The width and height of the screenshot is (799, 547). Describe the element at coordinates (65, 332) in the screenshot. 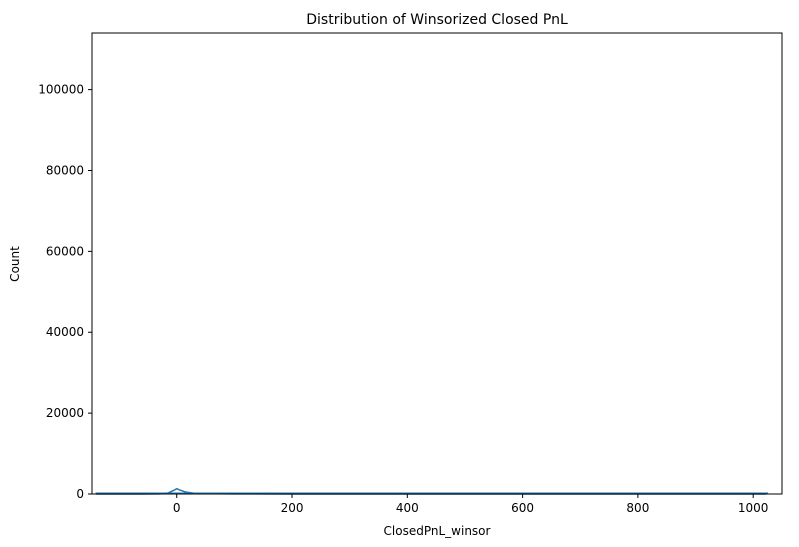

I see `y-tick-label: 40000` at that location.